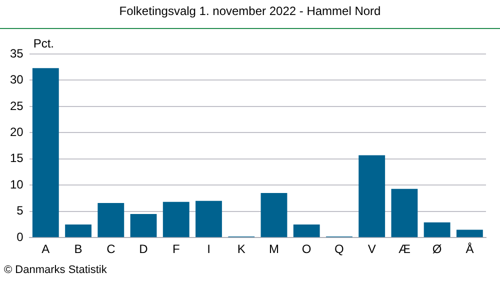 The image size is (500, 282). I want to click on x-tick-label: B, so click(78, 249).